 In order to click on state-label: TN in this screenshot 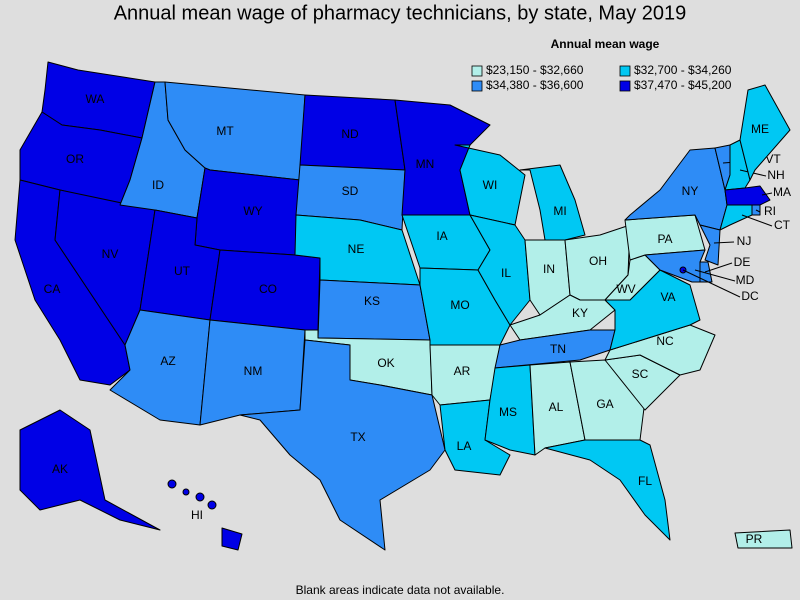, I will do `click(558, 349)`.